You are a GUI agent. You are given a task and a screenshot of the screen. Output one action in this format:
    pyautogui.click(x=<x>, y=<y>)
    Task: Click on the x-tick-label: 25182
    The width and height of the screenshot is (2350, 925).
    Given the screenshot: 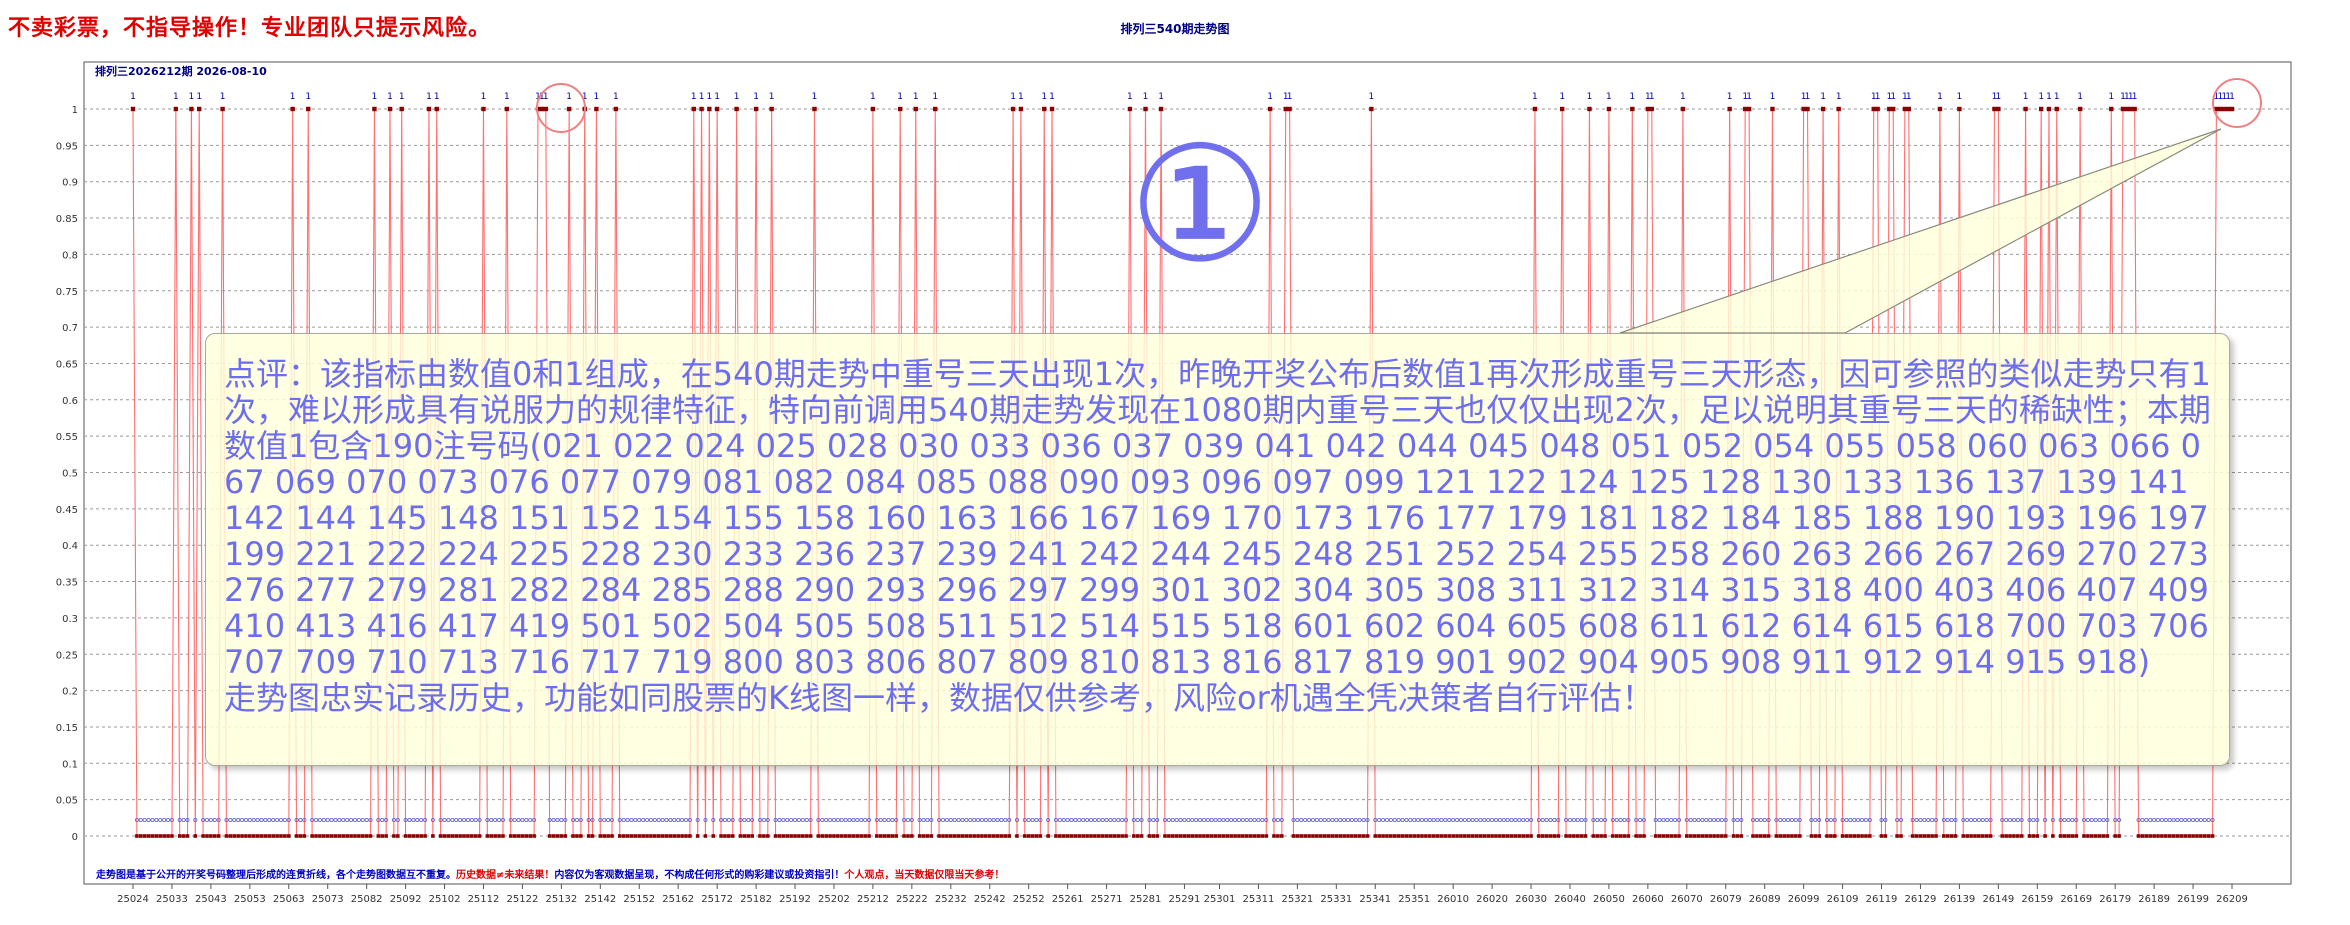 What is the action you would take?
    pyautogui.click(x=756, y=899)
    